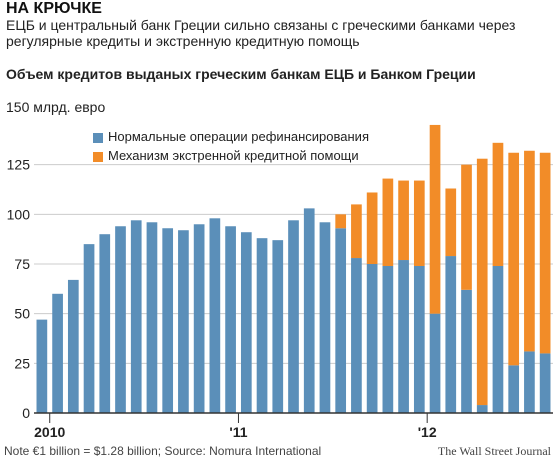 The image size is (555, 459). Describe the element at coordinates (494, 451) in the screenshot. I see `footer-source: The Wall Street Journal` at that location.